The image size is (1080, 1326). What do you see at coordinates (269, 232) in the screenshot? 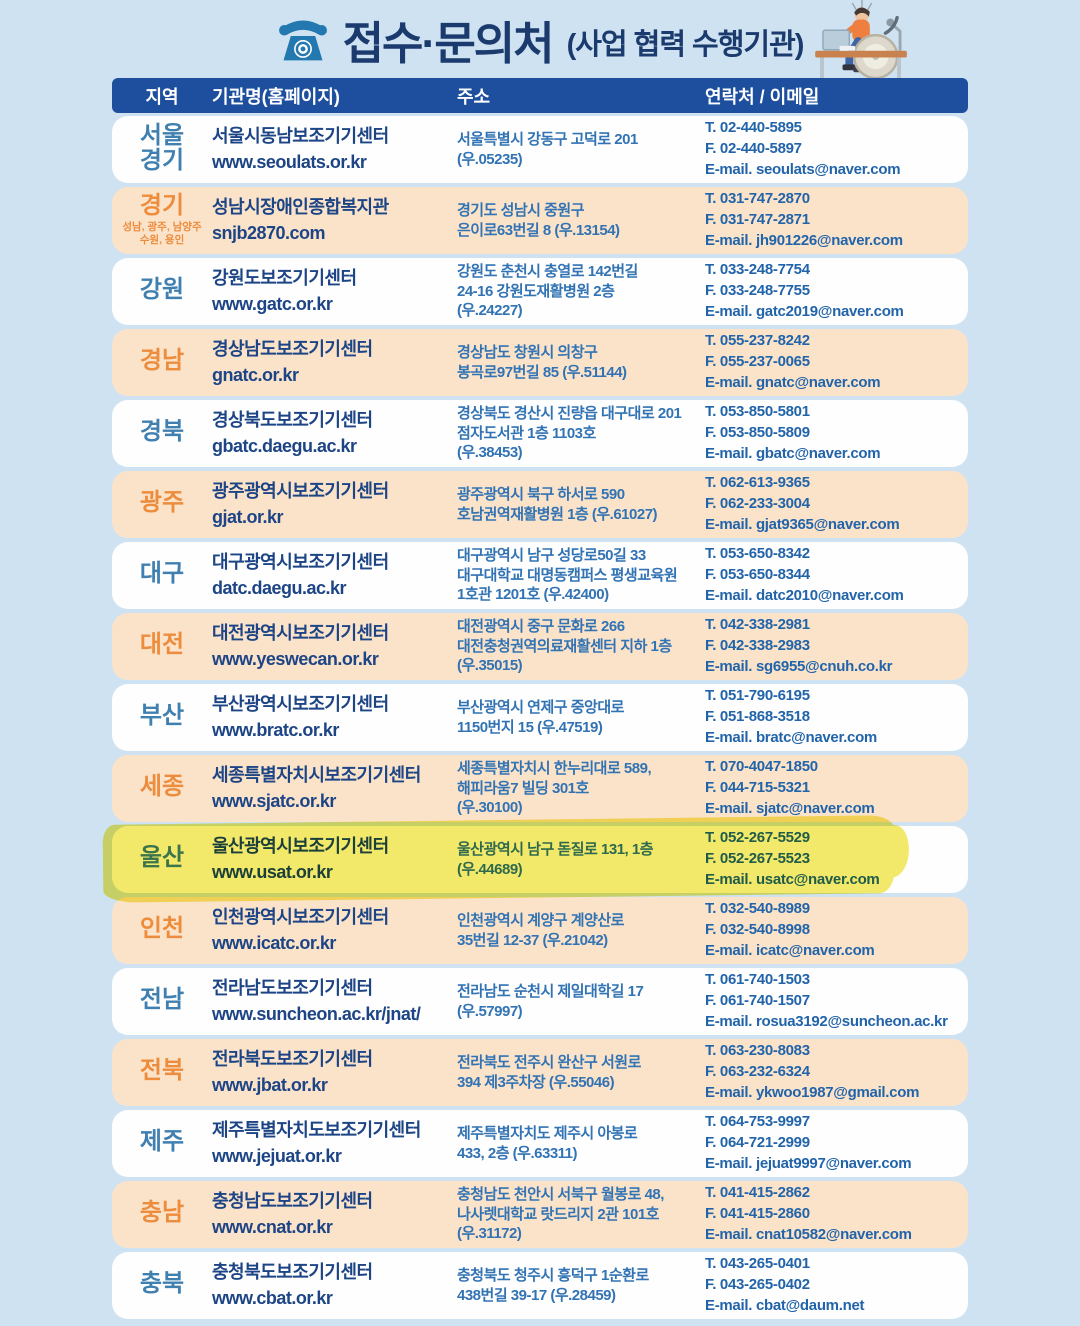
I see `org-url: snjb2870.com` at bounding box center [269, 232].